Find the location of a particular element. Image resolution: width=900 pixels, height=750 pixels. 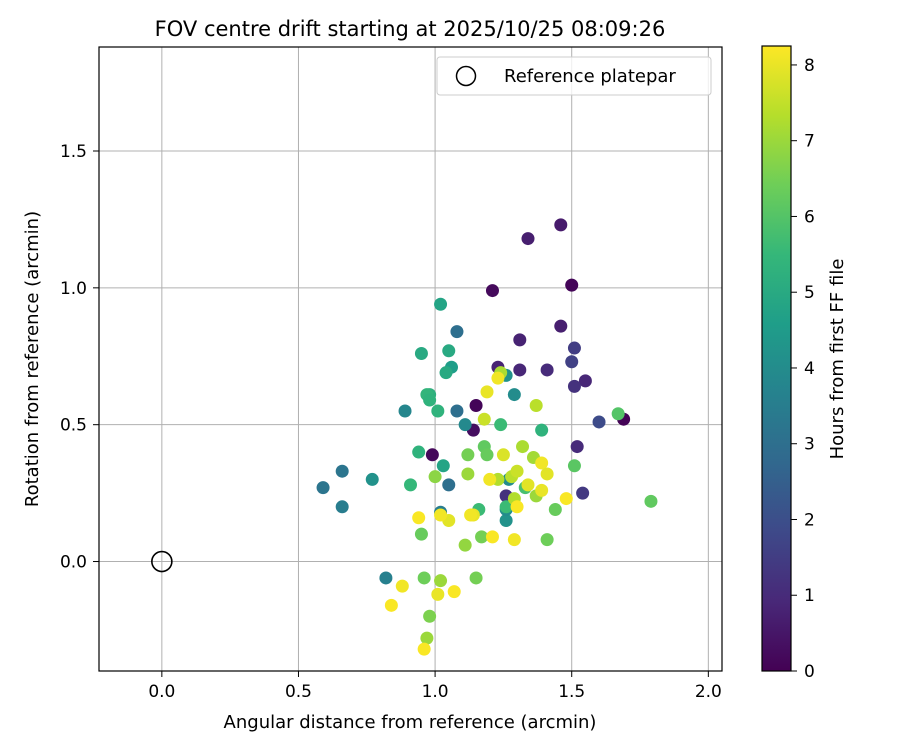

colorbar: 0 1 2 3 4 5 6 7 8 Hours from first FF file is located at coordinates (804, 363).